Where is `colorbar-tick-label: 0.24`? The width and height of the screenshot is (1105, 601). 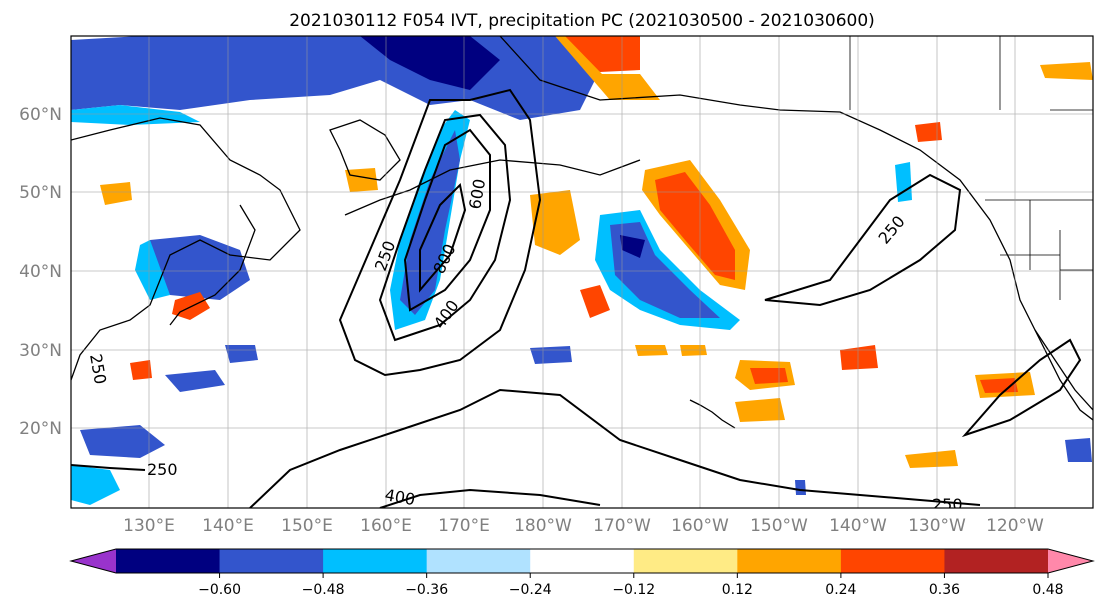
colorbar-tick-label: 0.24 is located at coordinates (840, 590).